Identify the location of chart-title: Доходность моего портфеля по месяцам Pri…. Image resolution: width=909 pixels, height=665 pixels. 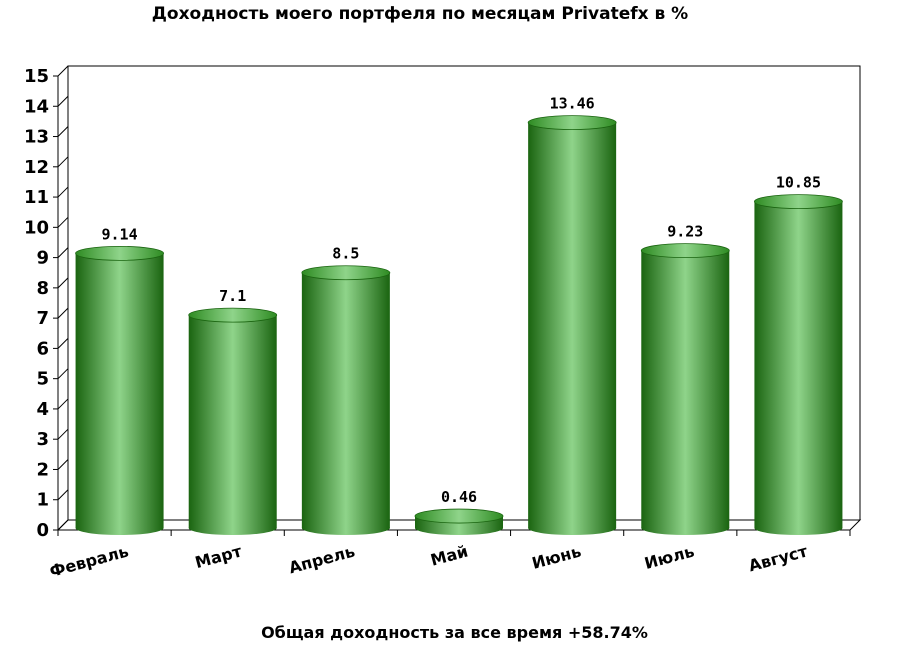
(420, 14).